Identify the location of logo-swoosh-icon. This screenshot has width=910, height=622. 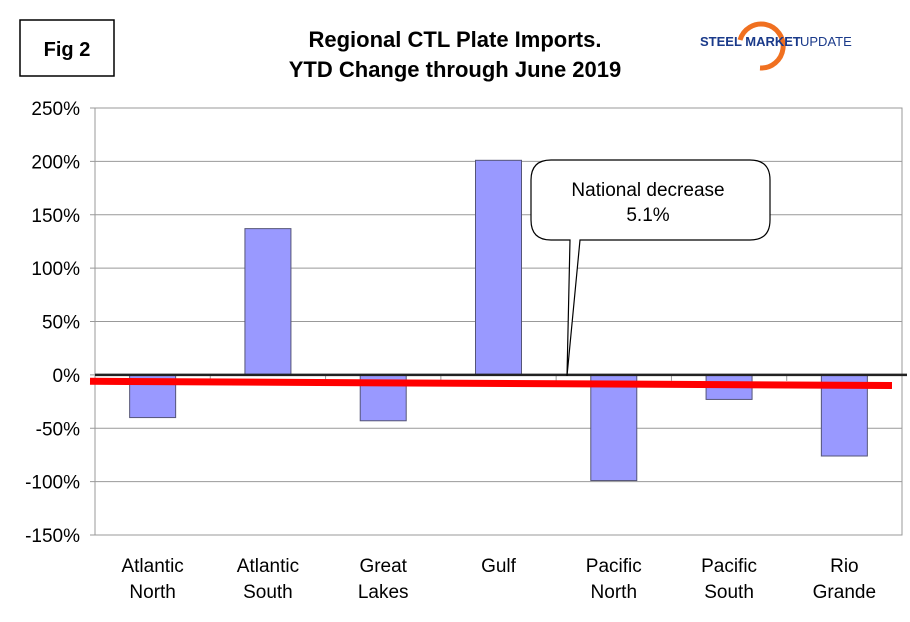
(761, 46).